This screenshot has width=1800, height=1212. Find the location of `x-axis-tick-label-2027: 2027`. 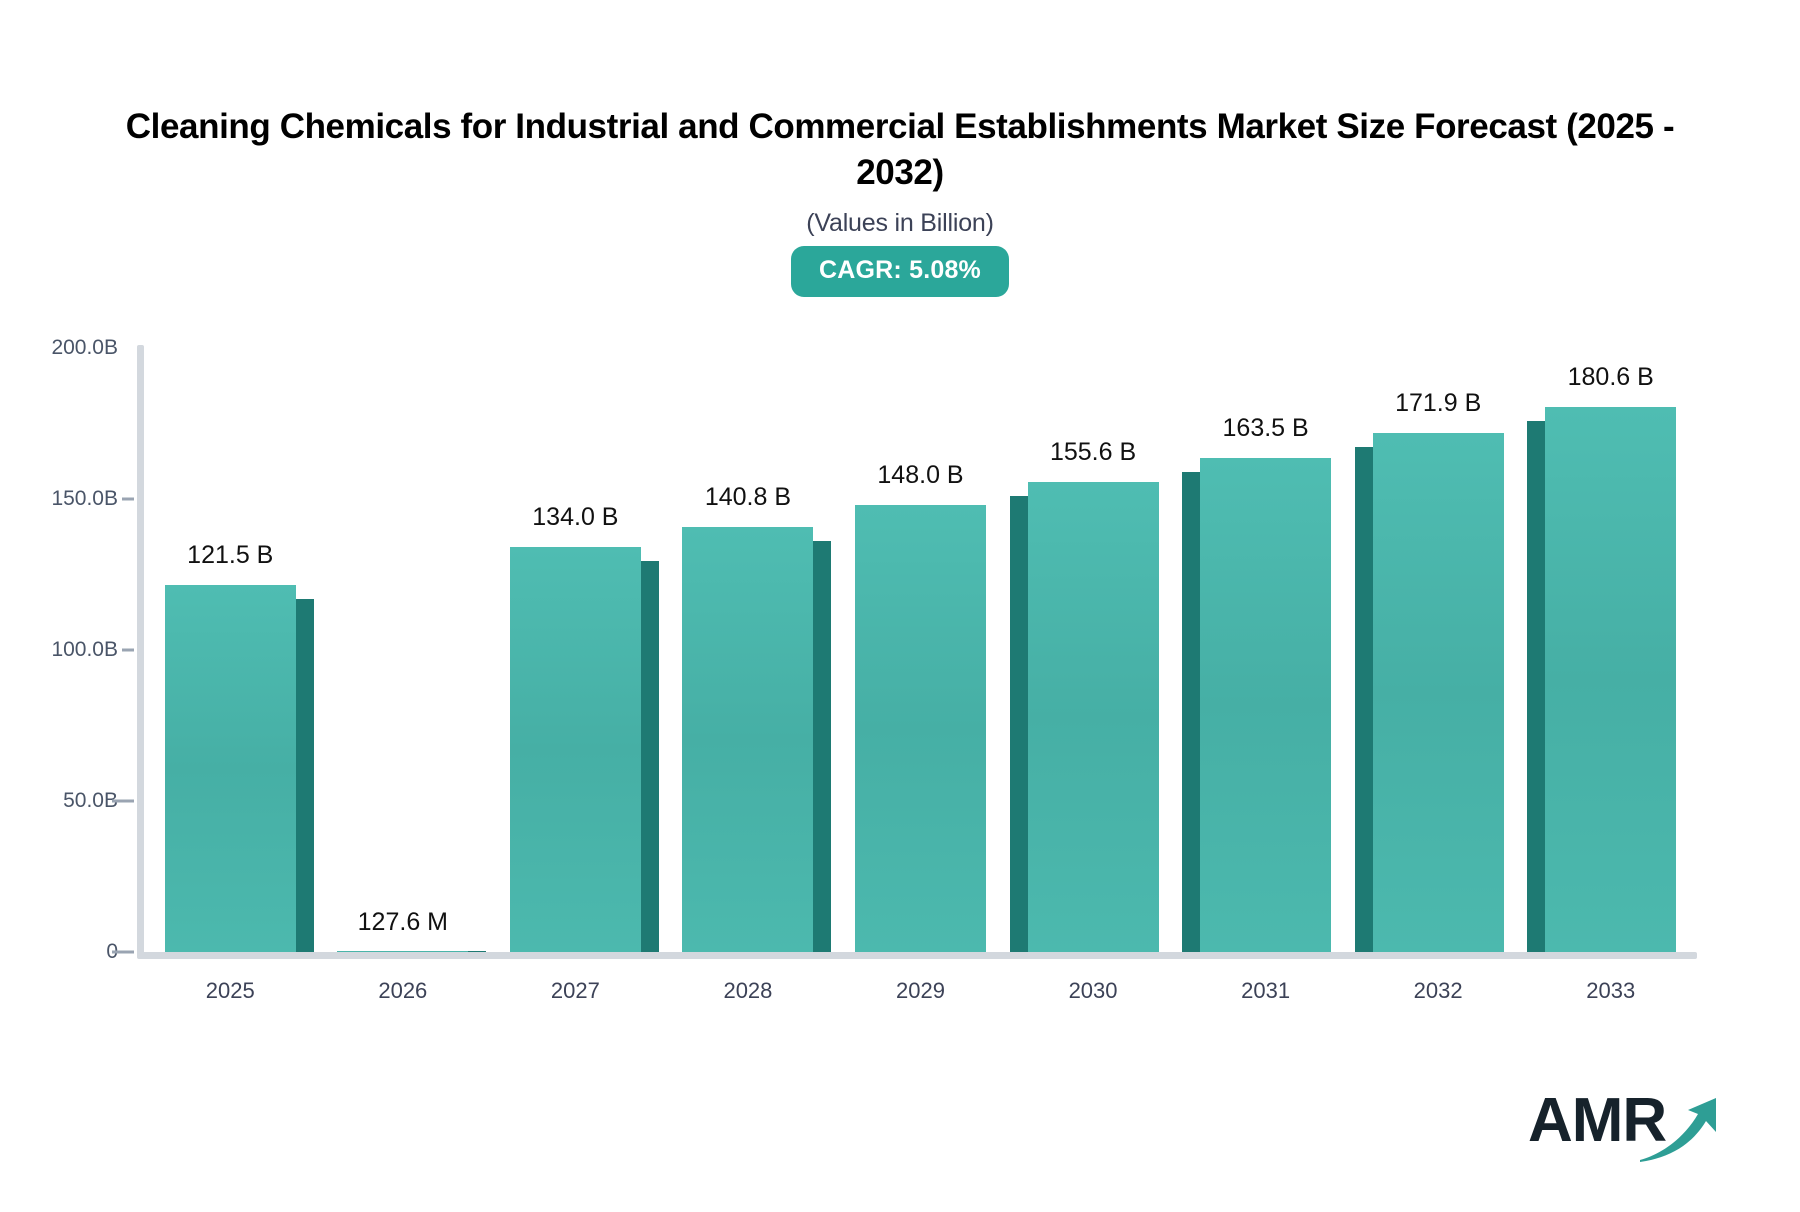

x-axis-tick-label-2027: 2027 is located at coordinates (575, 990).